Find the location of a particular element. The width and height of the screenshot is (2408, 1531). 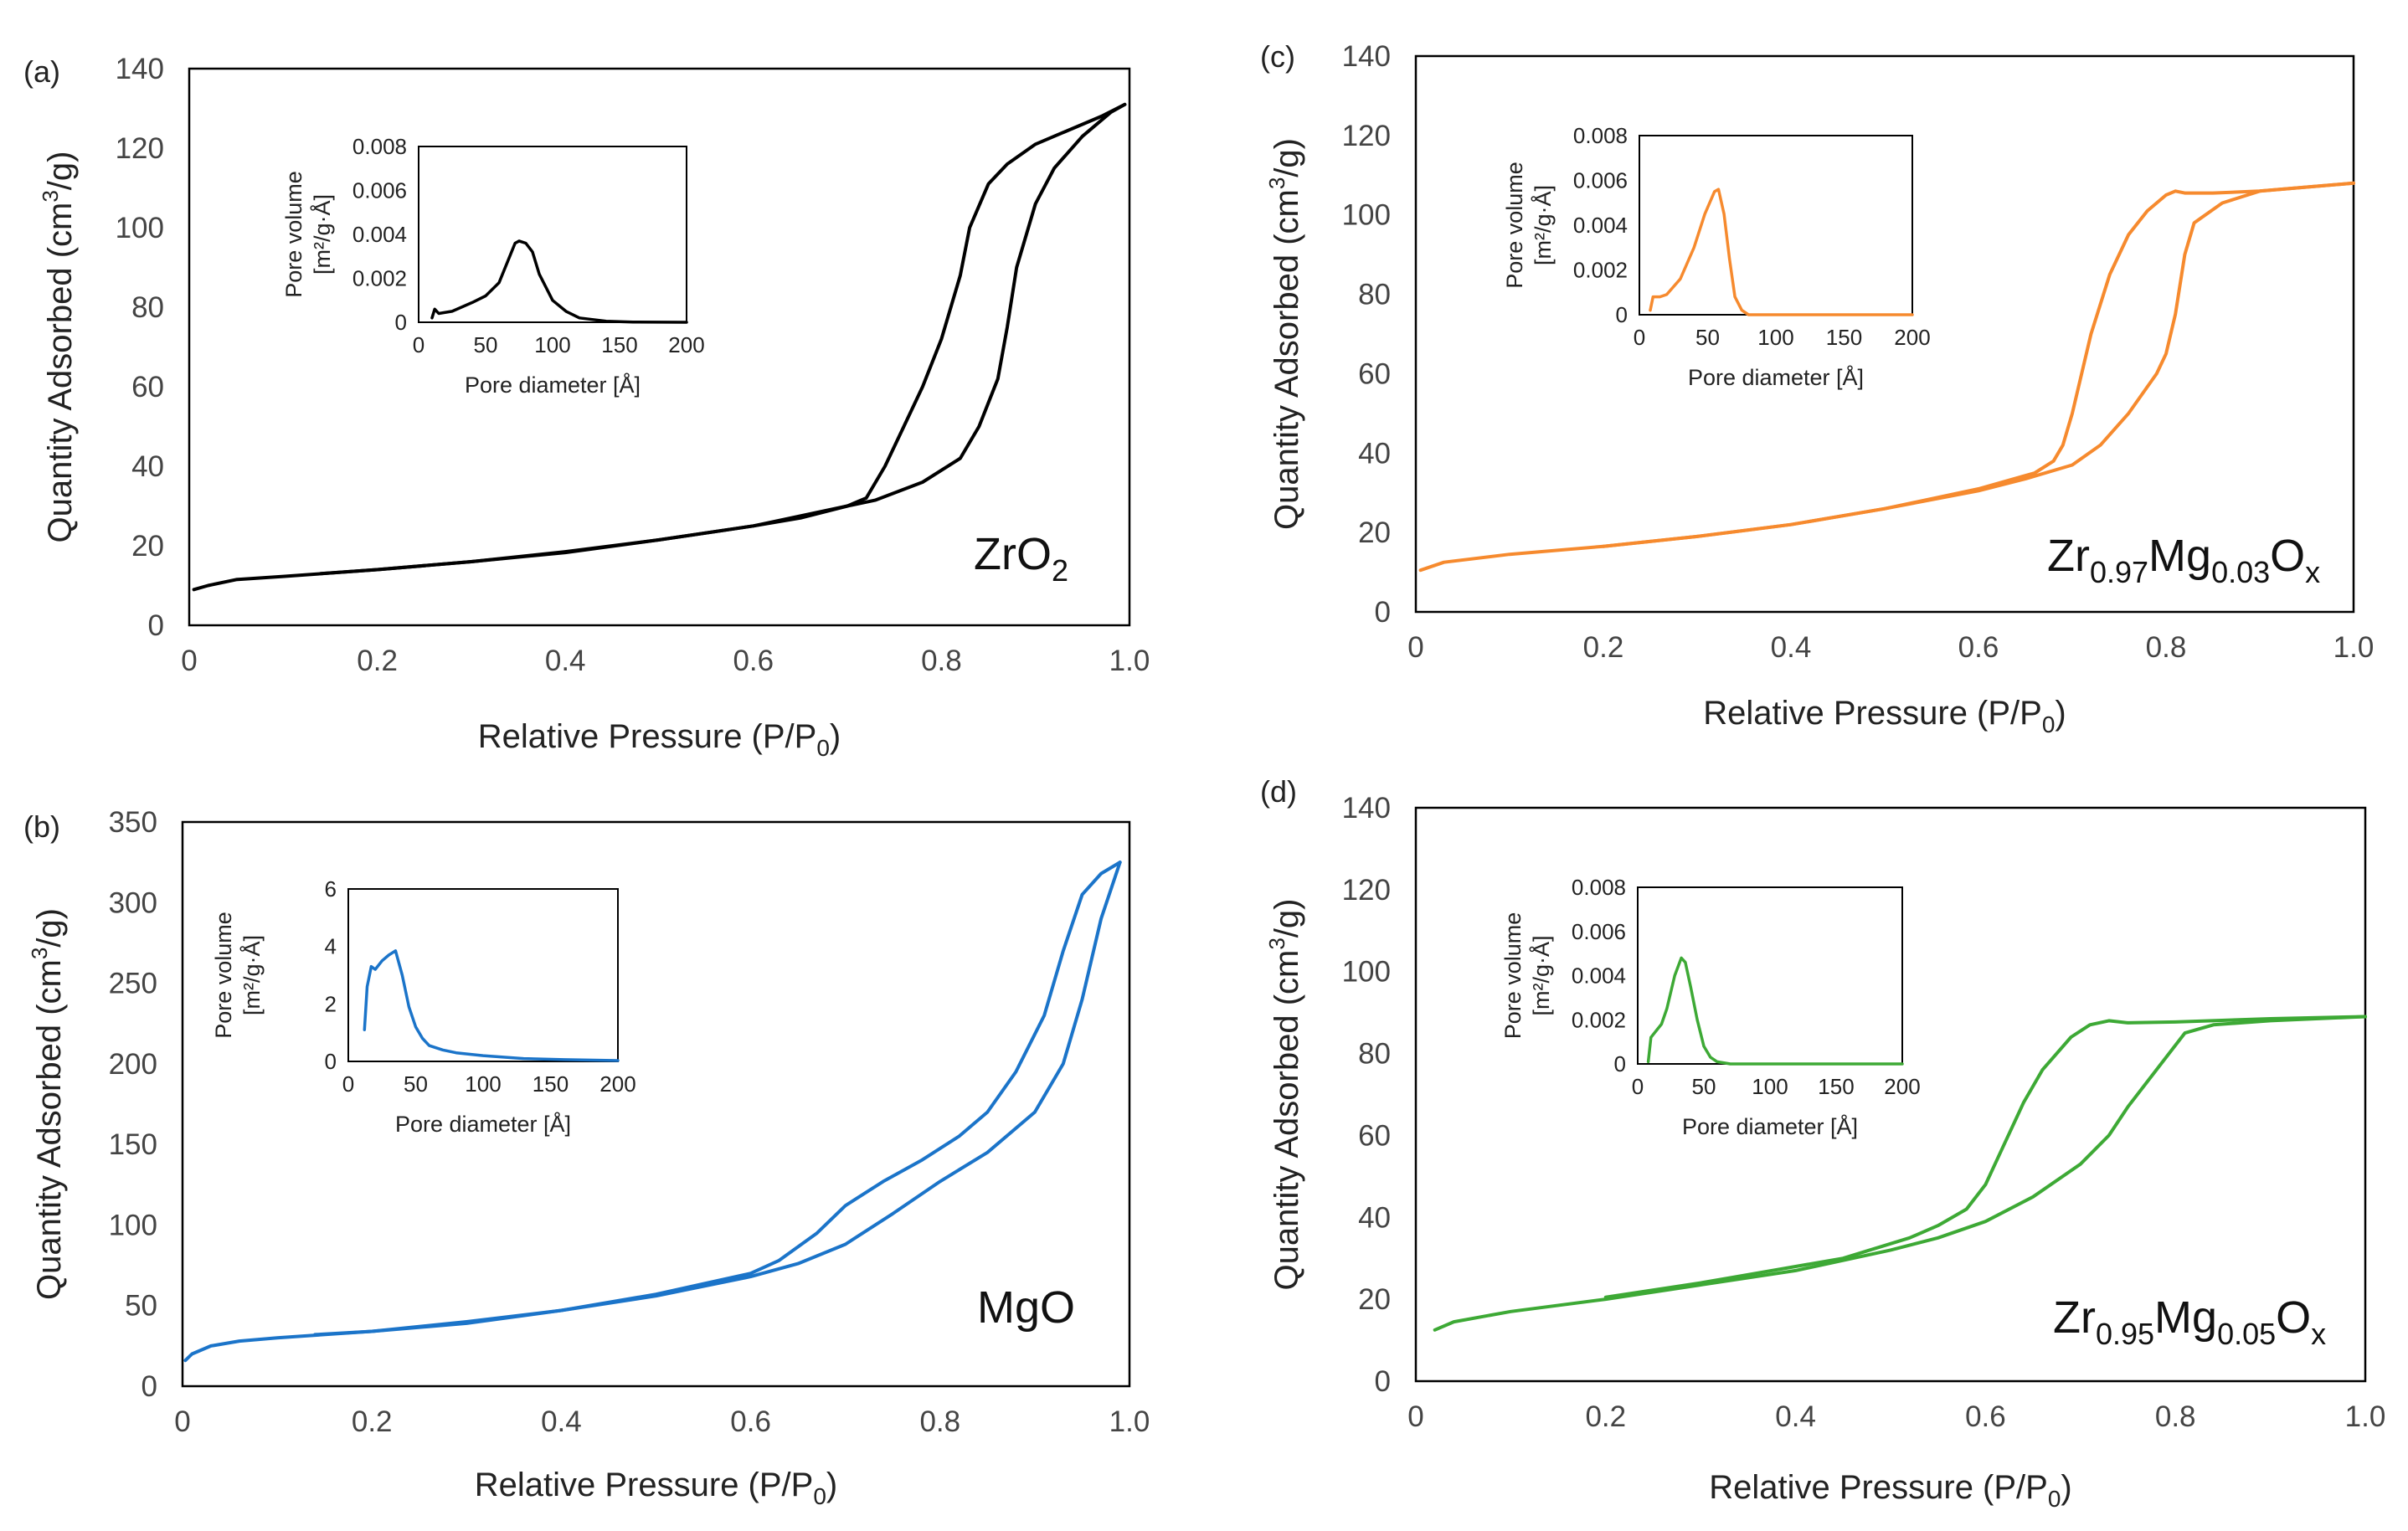

y-tick-label: 200 is located at coordinates (133, 1064).